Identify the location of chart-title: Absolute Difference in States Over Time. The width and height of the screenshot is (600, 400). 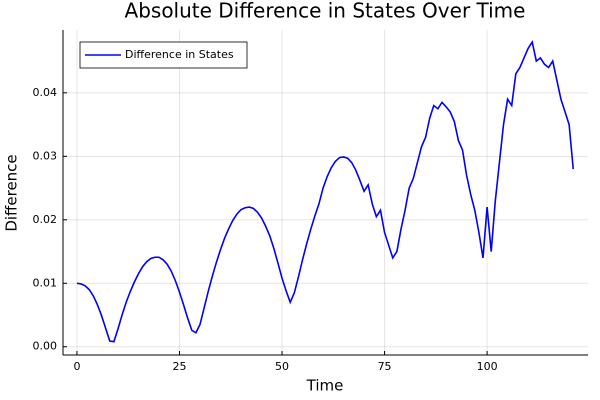
(325, 11).